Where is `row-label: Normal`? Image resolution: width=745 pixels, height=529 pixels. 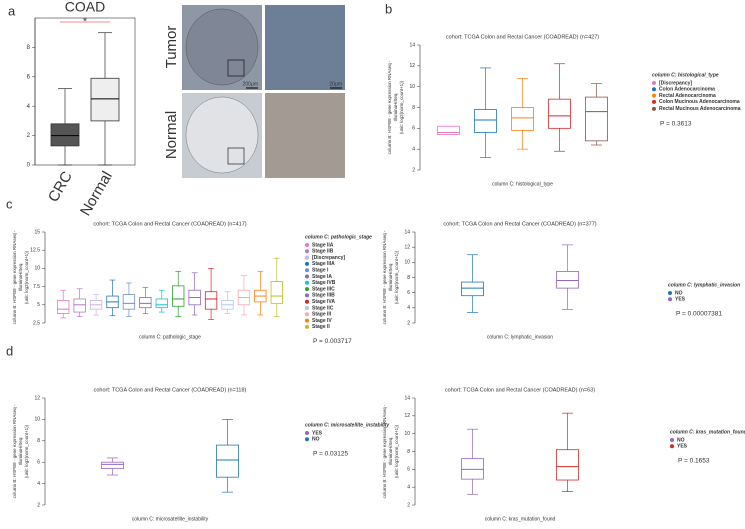 row-label: Normal is located at coordinates (171, 135).